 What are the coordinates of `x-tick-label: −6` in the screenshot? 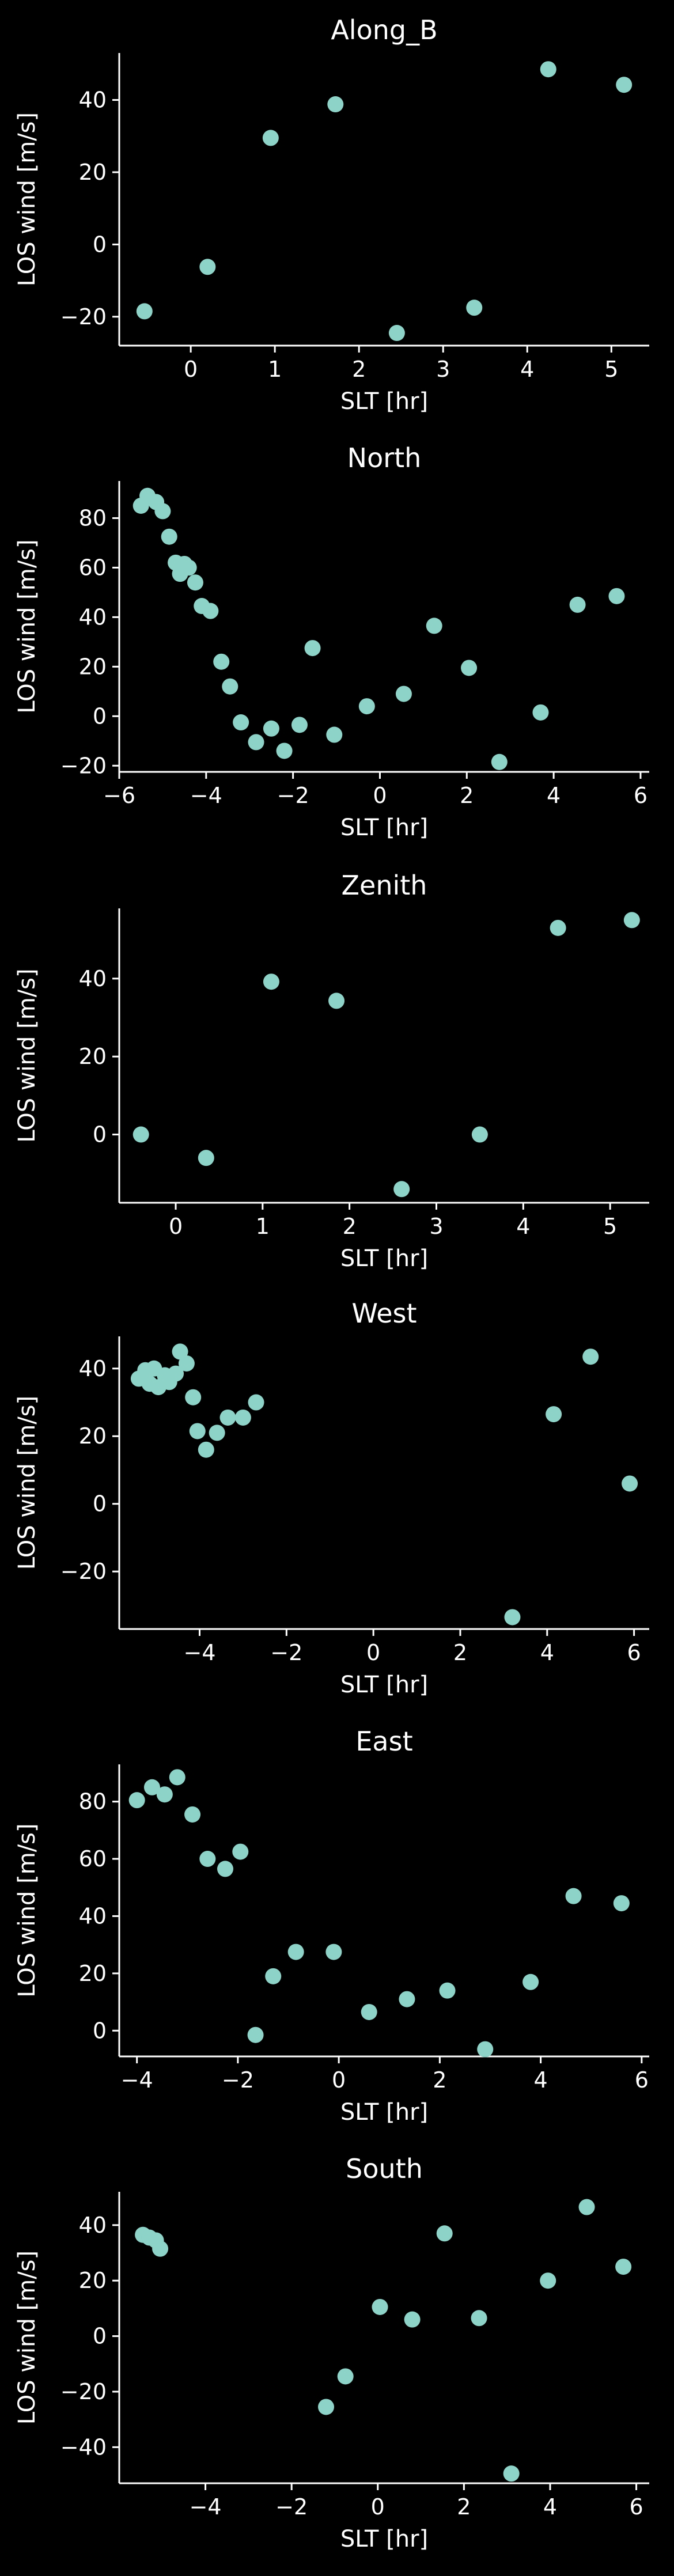 It's located at (119, 795).